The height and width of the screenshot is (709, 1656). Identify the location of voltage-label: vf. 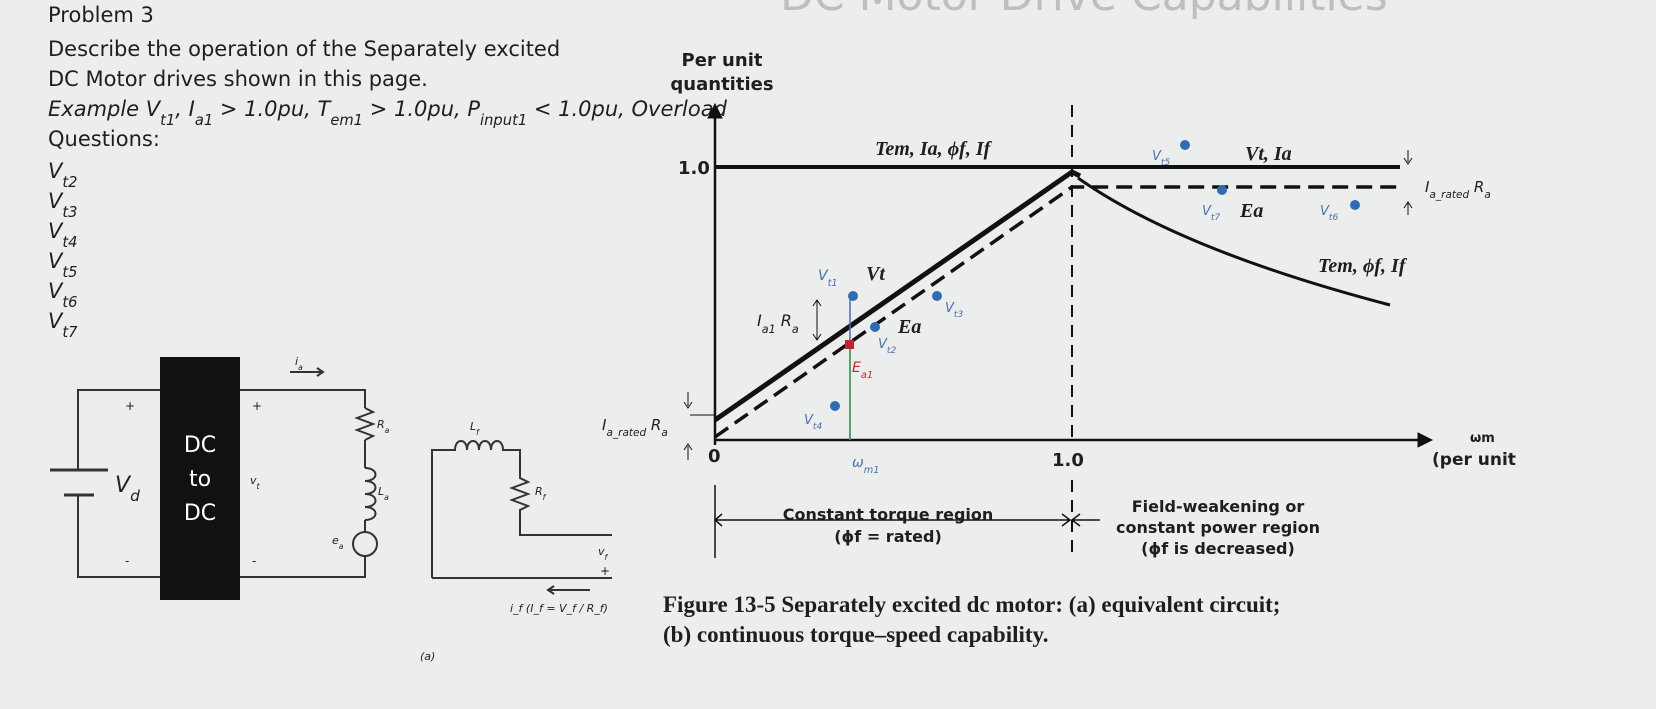
(603, 553).